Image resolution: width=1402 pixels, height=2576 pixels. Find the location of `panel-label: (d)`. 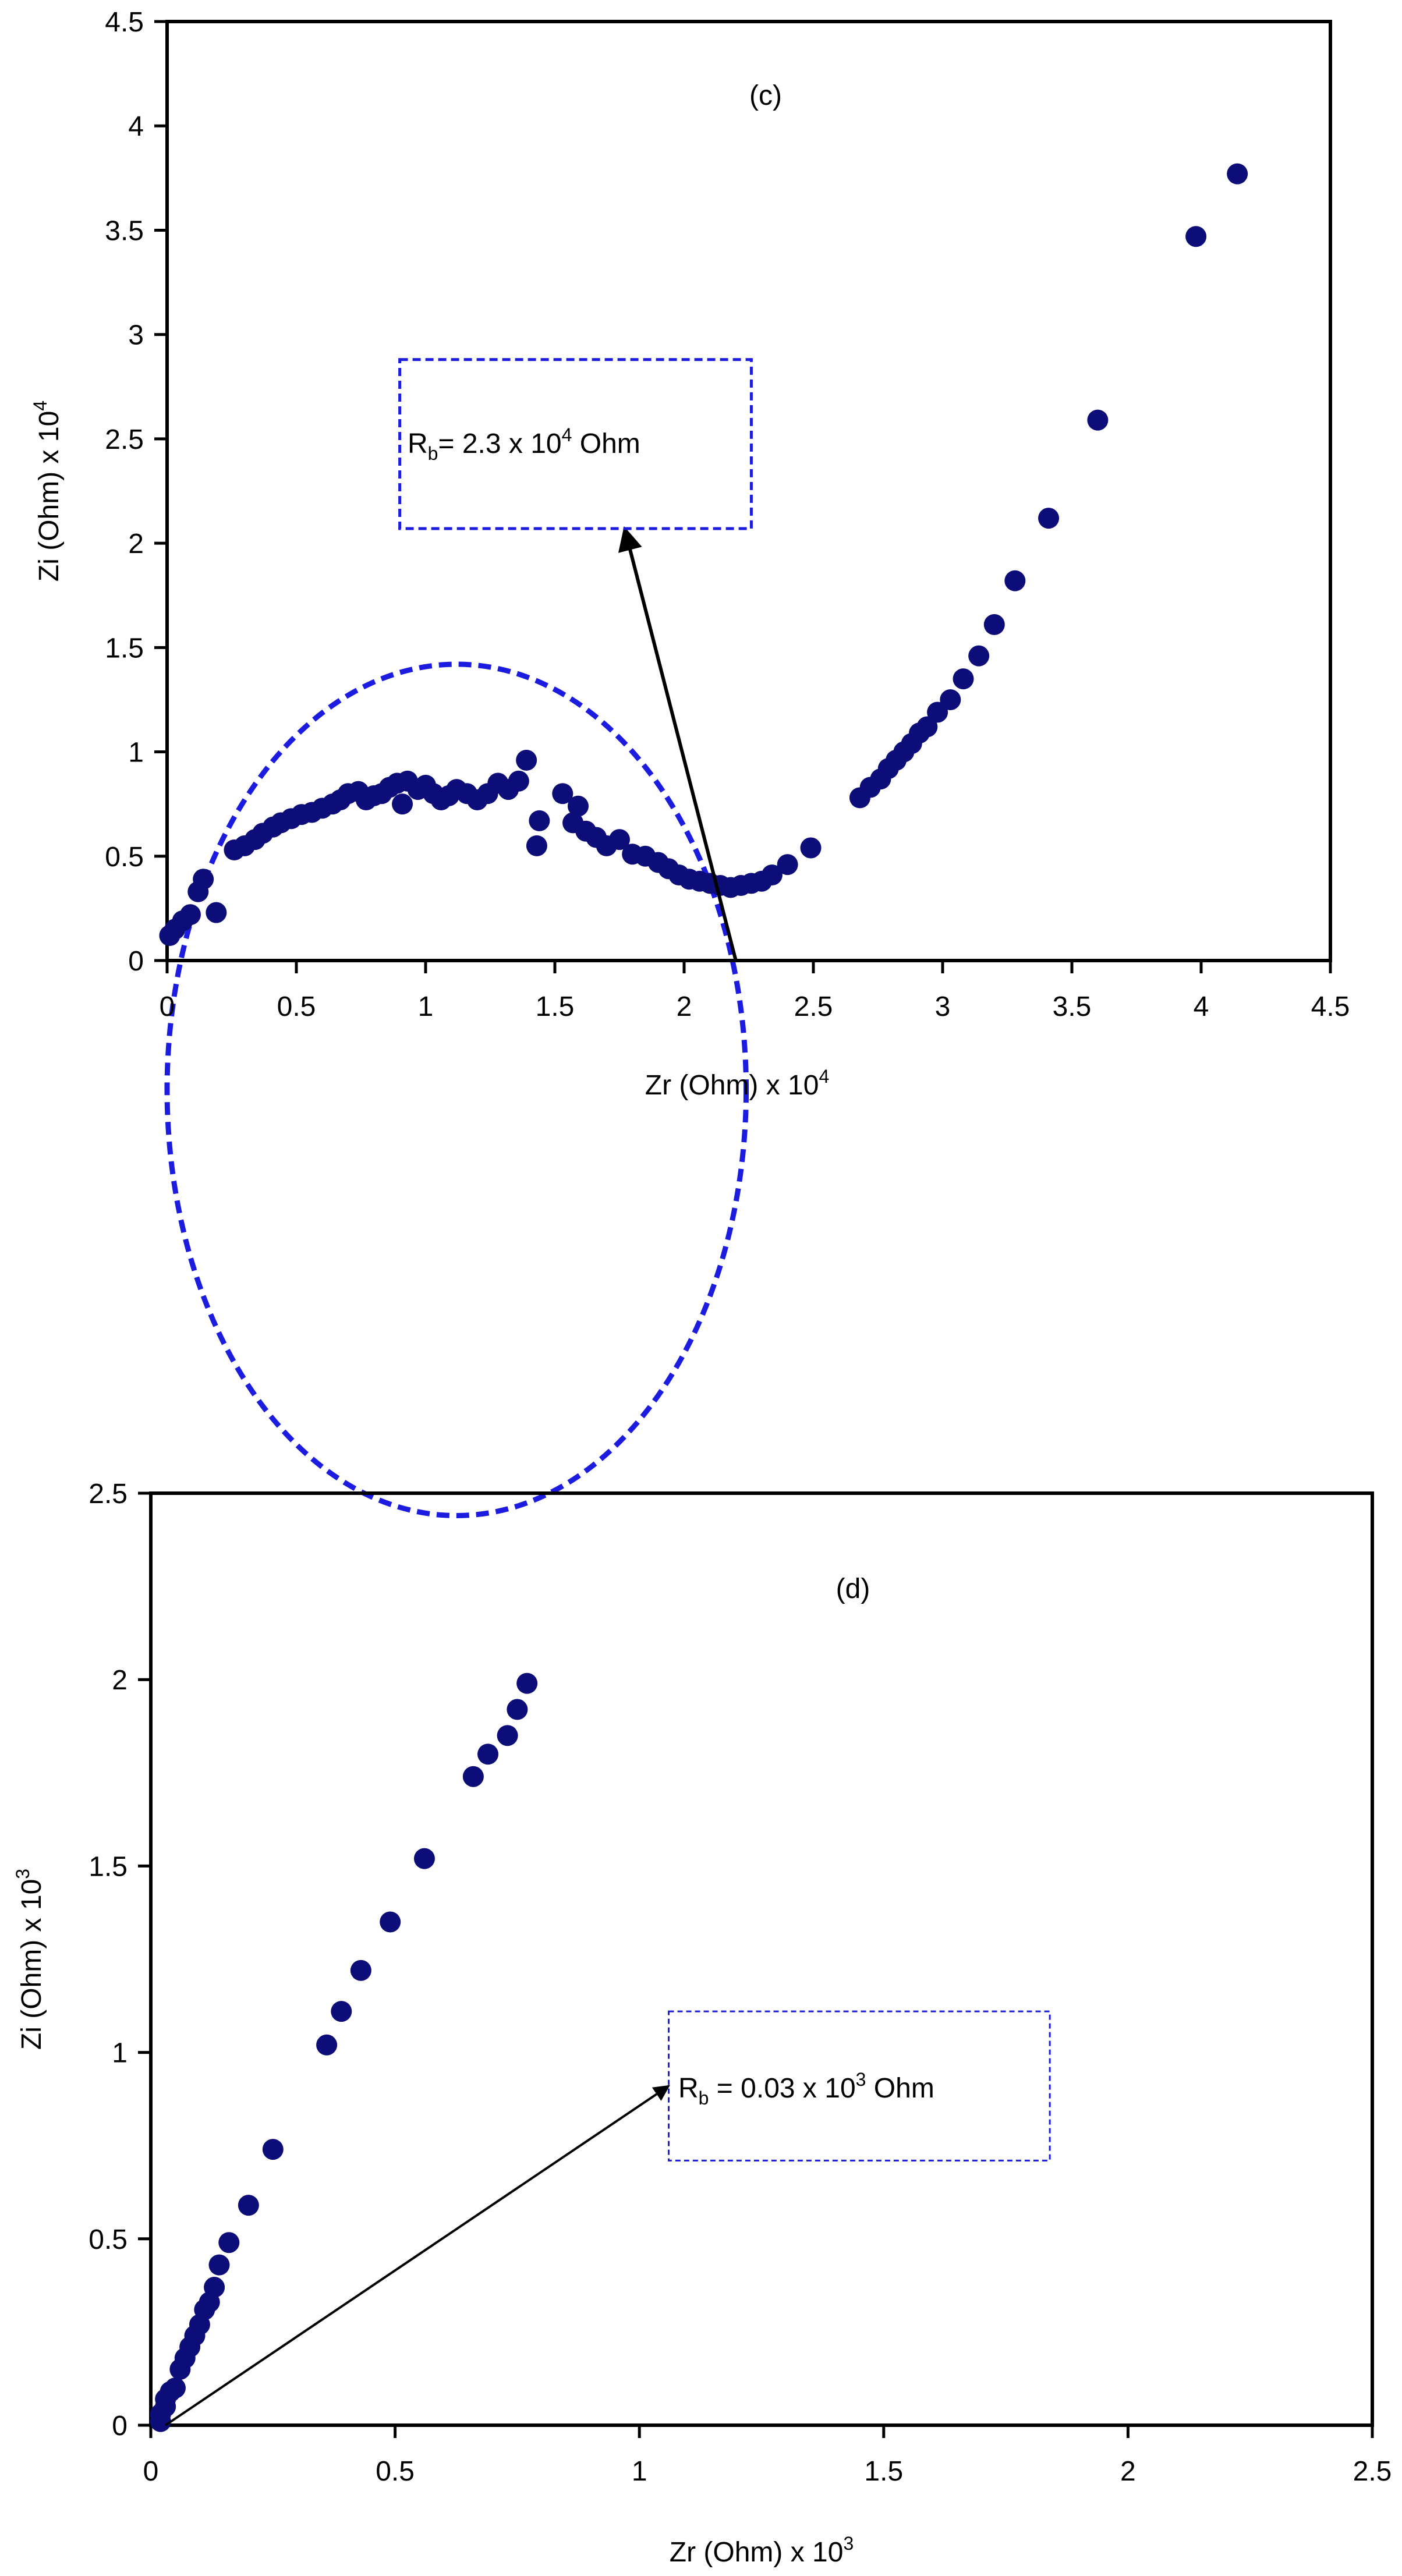

panel-label: (d) is located at coordinates (853, 1589).